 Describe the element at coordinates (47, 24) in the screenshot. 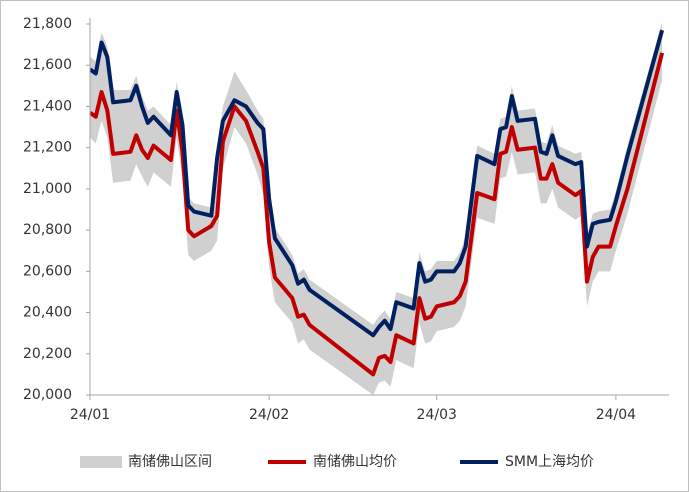

I see `y-tick-label: 21,800` at that location.